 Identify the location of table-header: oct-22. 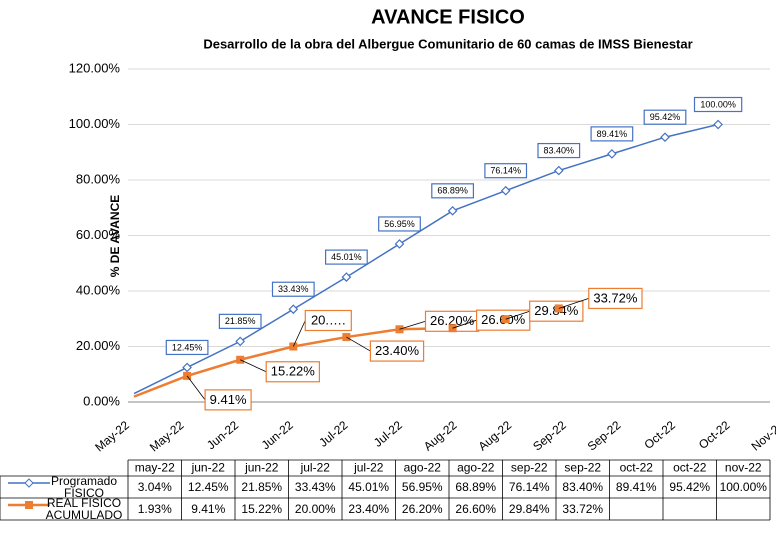
(690, 468).